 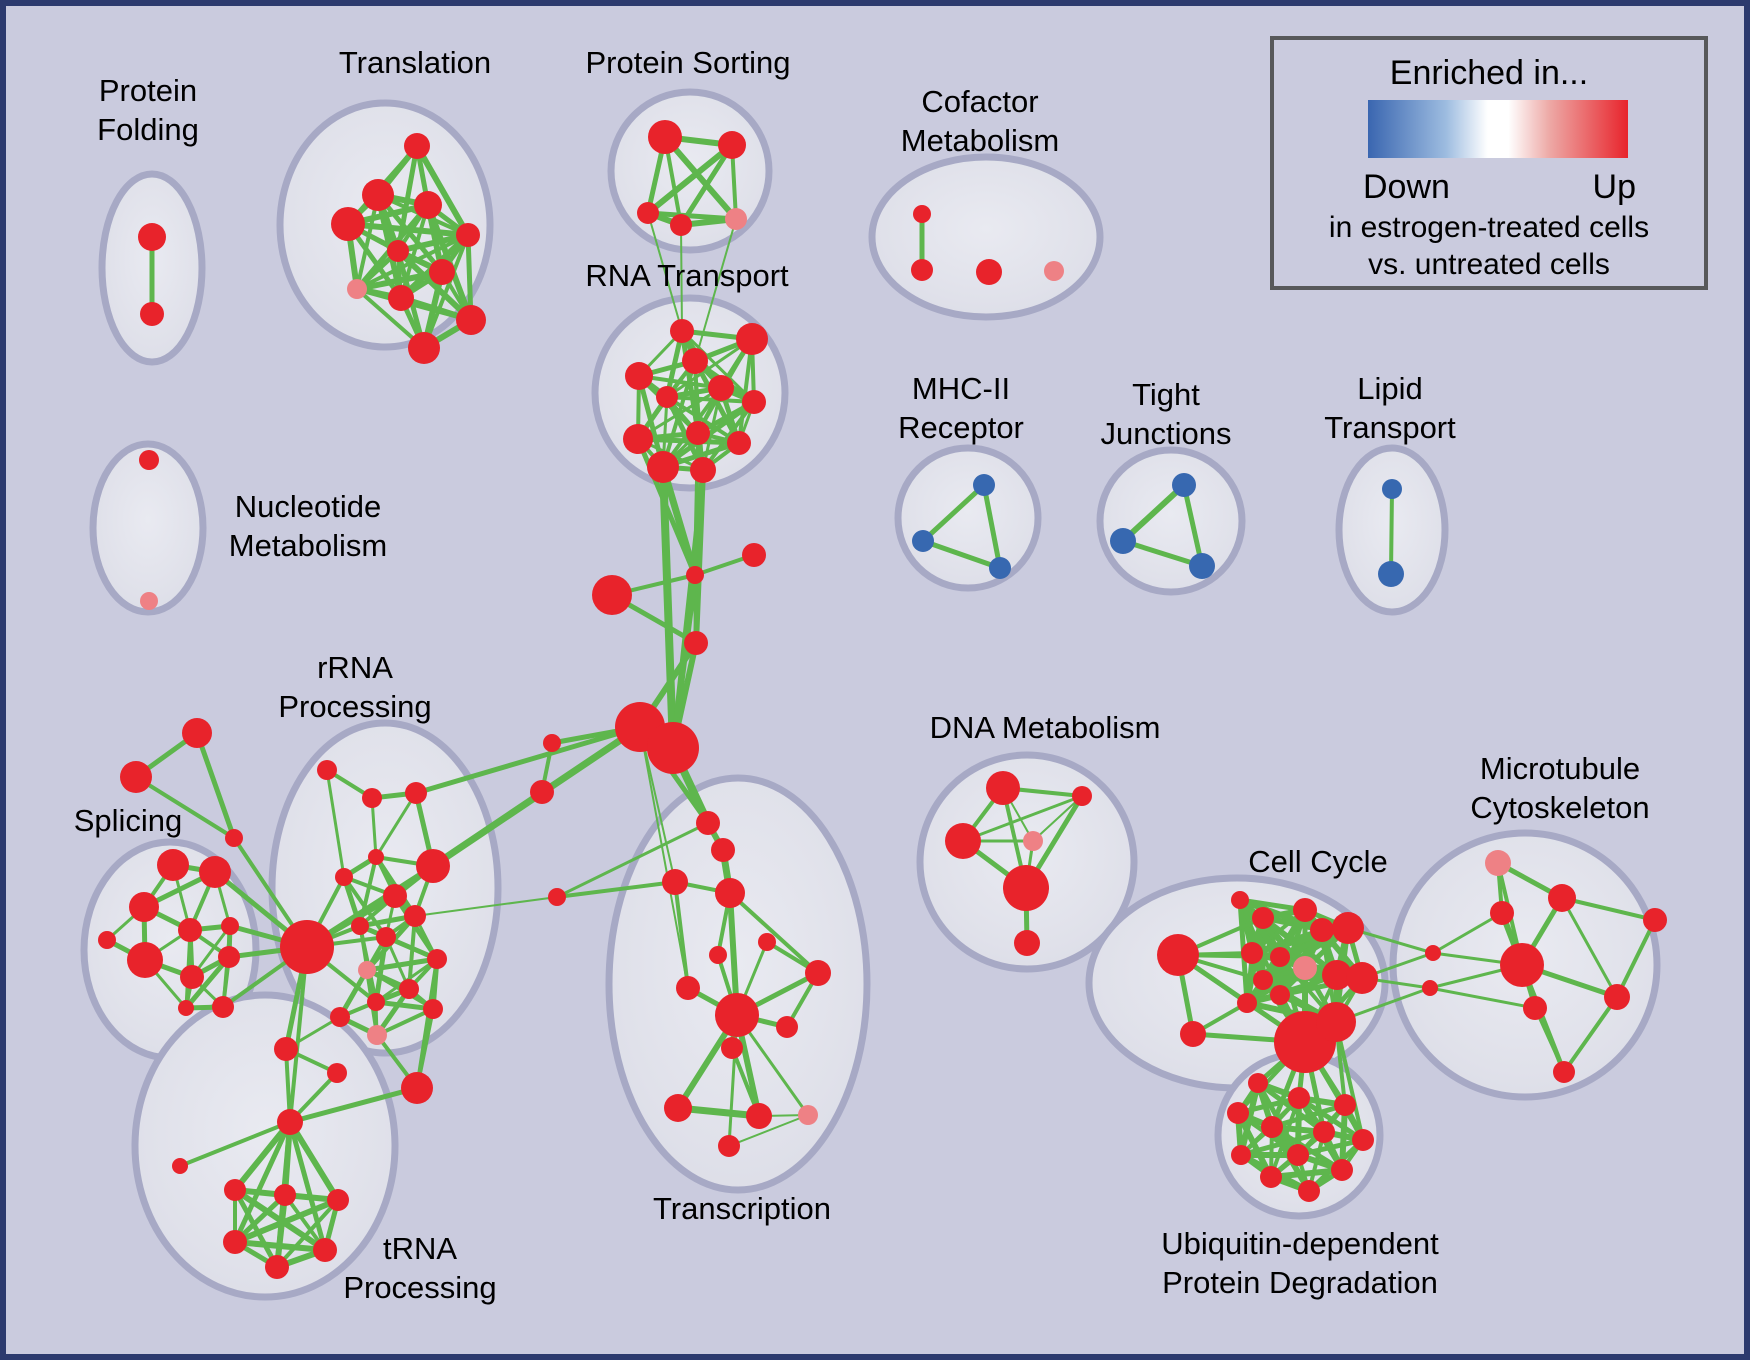 What do you see at coordinates (1564, 1072) in the screenshot?
I see `node-MT7` at bounding box center [1564, 1072].